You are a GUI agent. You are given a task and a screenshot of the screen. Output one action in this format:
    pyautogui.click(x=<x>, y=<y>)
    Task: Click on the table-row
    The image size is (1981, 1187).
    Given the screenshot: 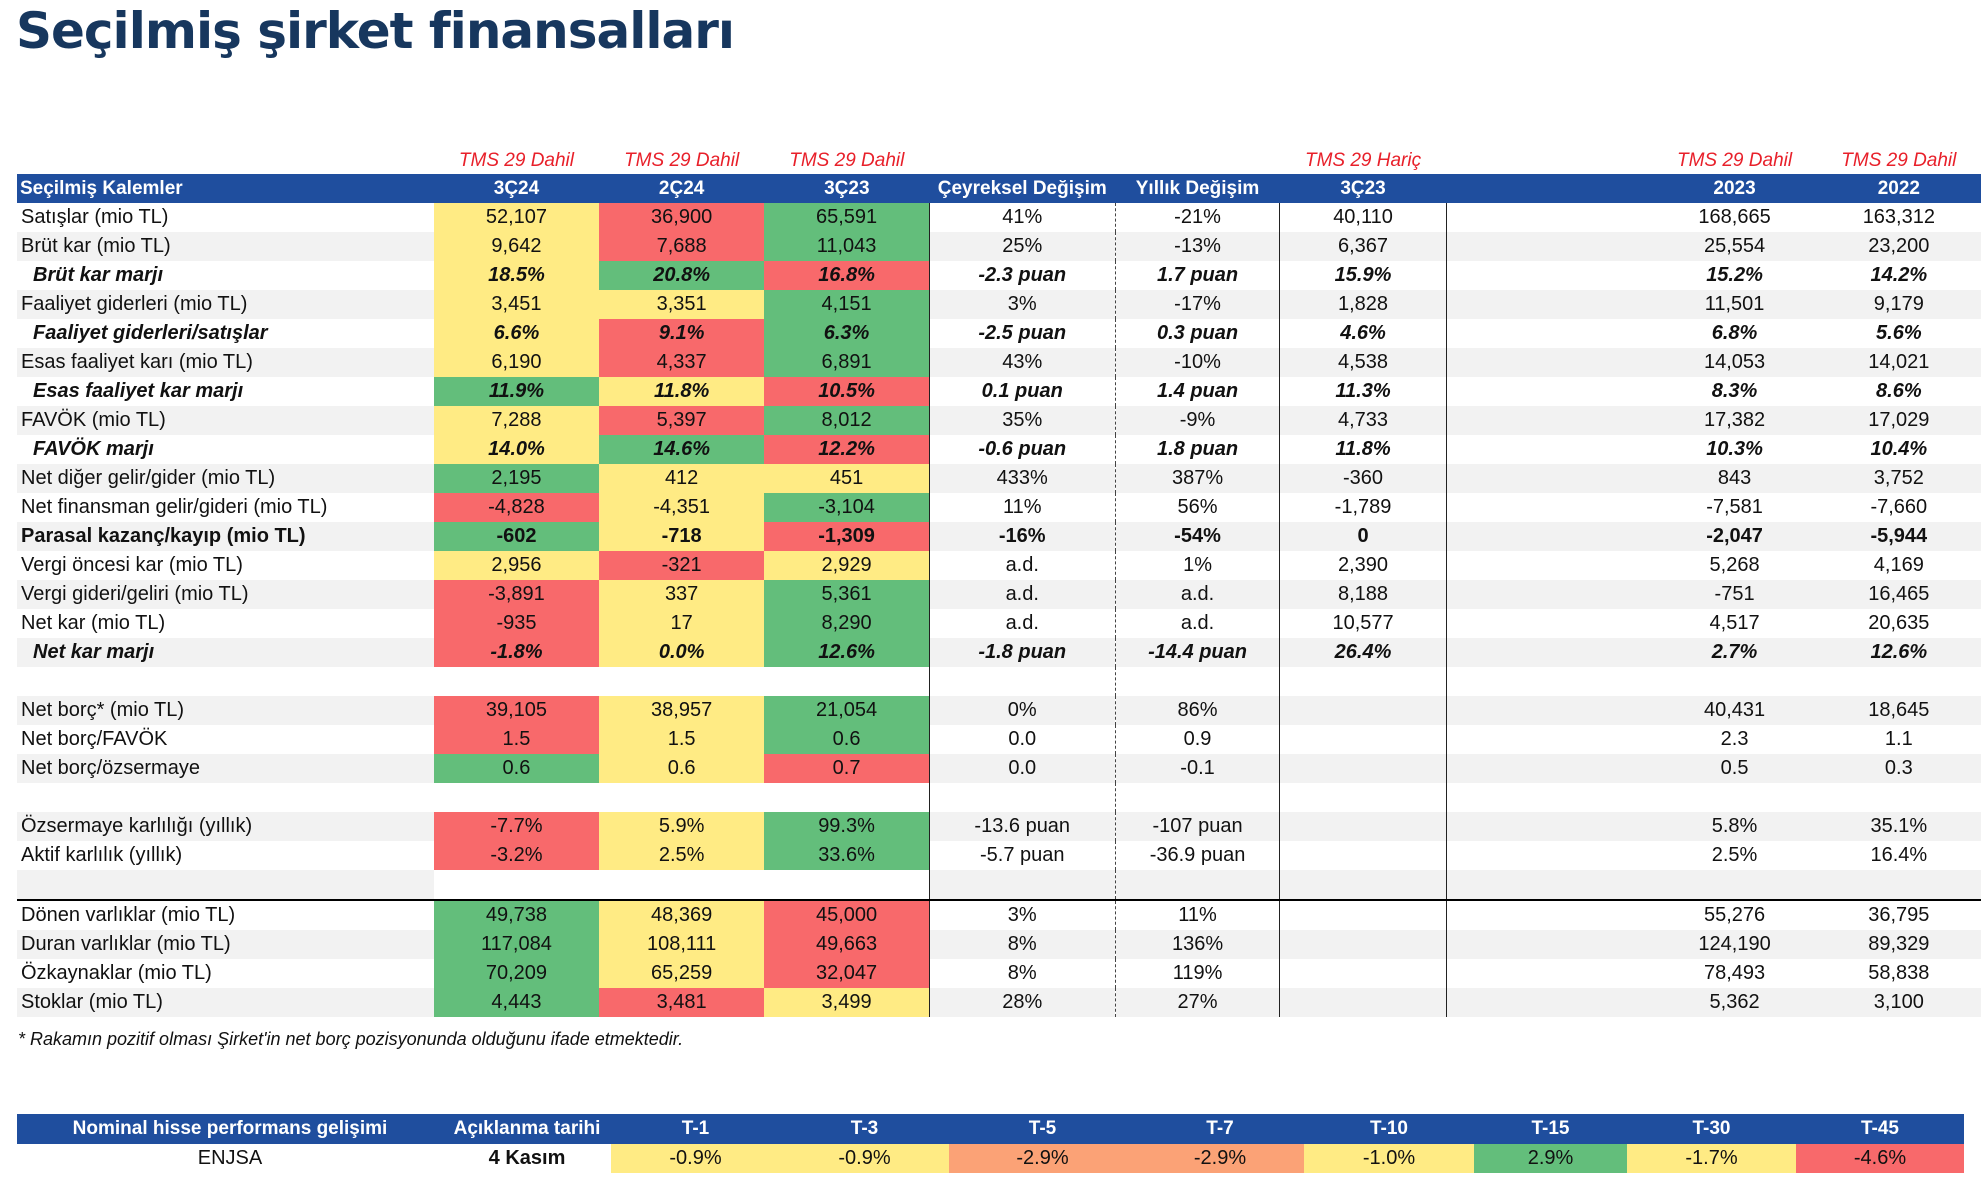 What is the action you would take?
    pyautogui.click(x=999, y=885)
    